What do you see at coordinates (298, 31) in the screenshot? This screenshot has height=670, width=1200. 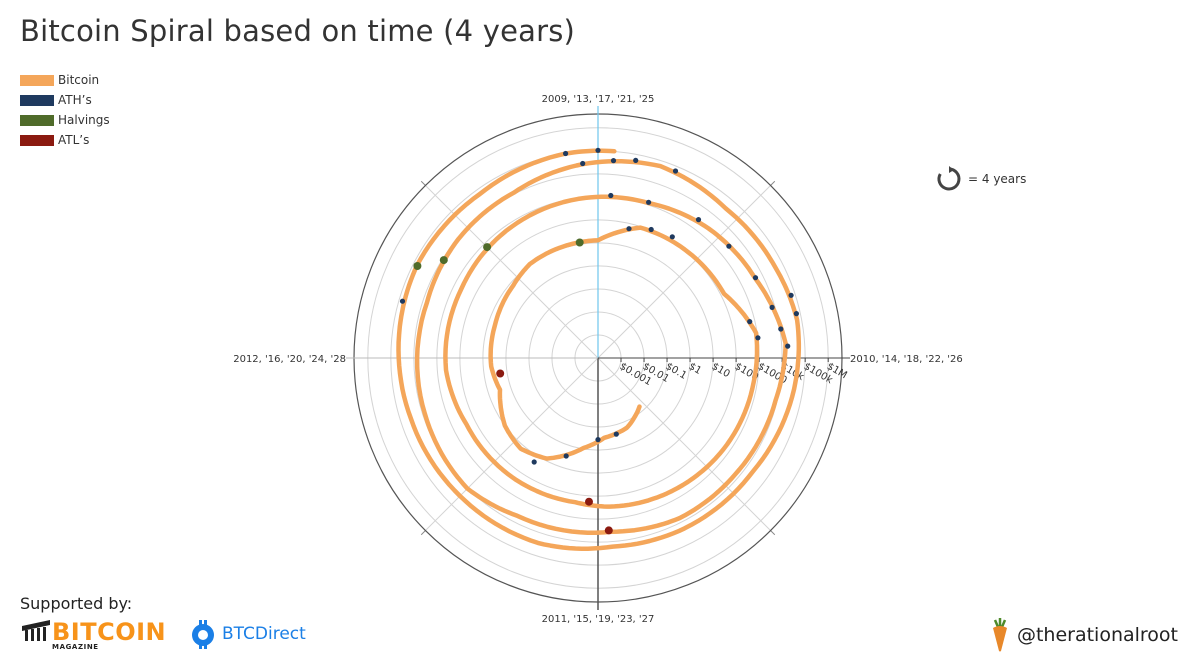 I see `chart-title: Bitcoin Spiral based on time (4 years)` at bounding box center [298, 31].